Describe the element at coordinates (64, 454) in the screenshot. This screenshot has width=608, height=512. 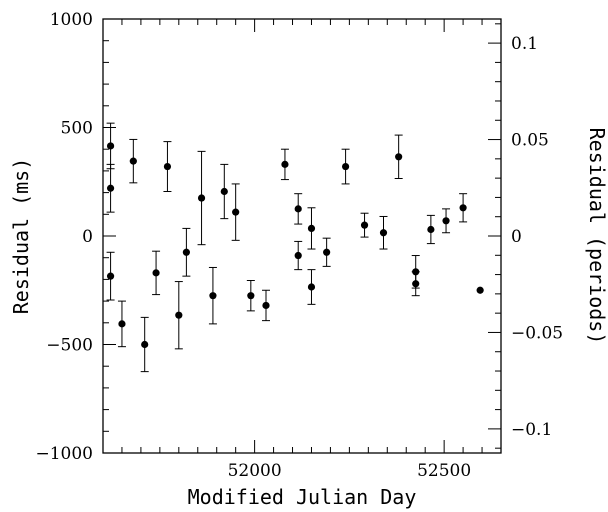
I see `y-axis-tick-label: −1000` at that location.